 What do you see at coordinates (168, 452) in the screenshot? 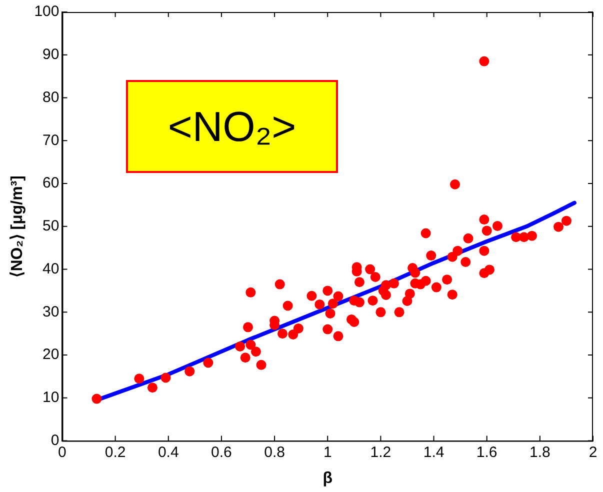
I see `x-tick-label: 0.4` at bounding box center [168, 452].